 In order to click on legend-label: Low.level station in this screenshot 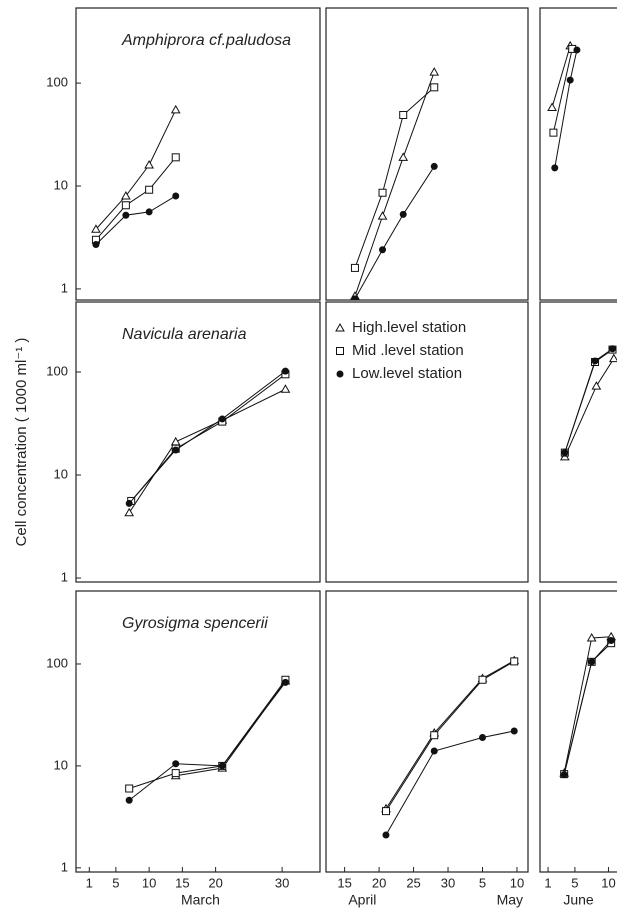, I will do `click(407, 373)`.